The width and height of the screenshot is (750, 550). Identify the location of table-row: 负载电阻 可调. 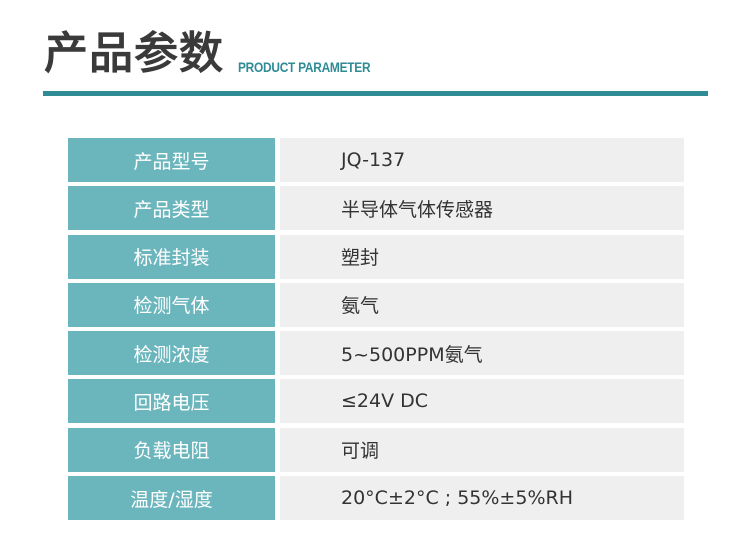
(376, 449).